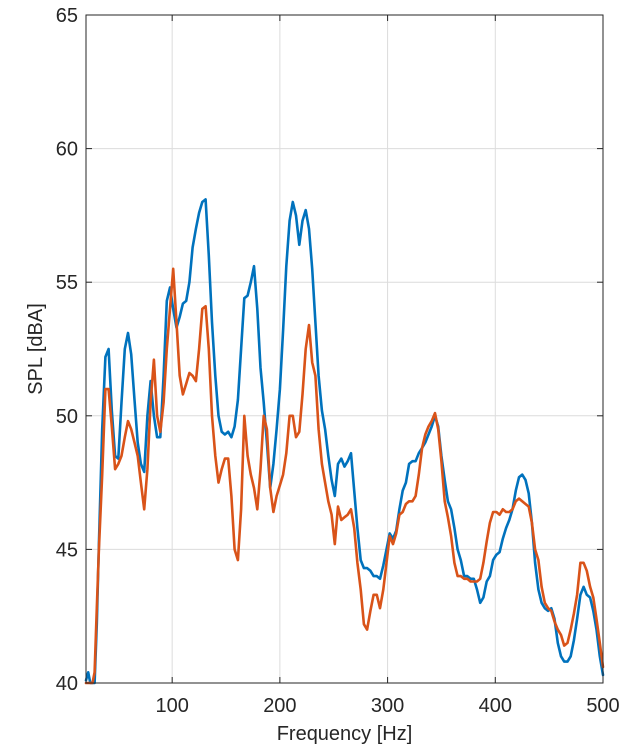 The height and width of the screenshot is (747, 625). Describe the element at coordinates (279, 706) in the screenshot. I see `x-tick-label: 200` at that location.